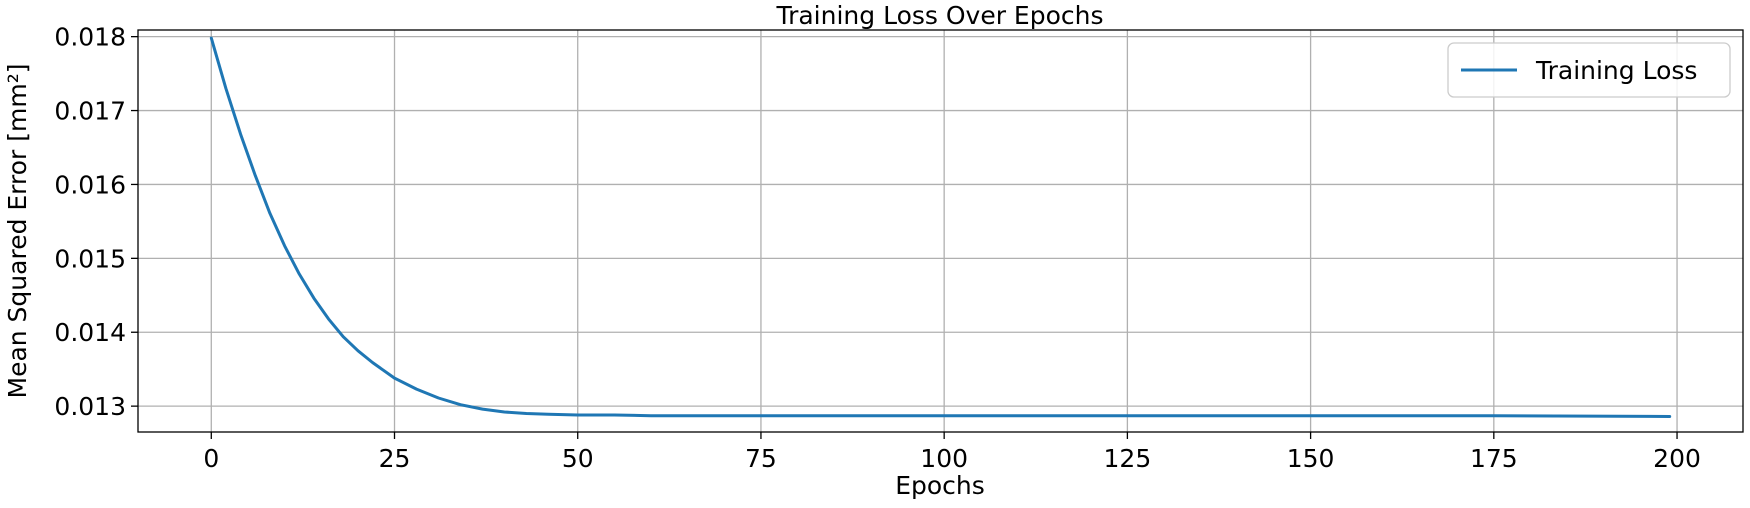 This screenshot has height=508, width=1750. What do you see at coordinates (90, 37) in the screenshot?
I see `y-tick-label: 0.018` at bounding box center [90, 37].